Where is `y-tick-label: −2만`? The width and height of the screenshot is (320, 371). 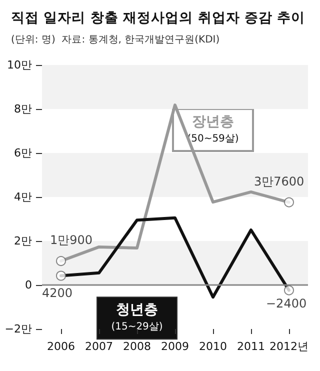 y-tick-label: −2만 is located at coordinates (18, 329).